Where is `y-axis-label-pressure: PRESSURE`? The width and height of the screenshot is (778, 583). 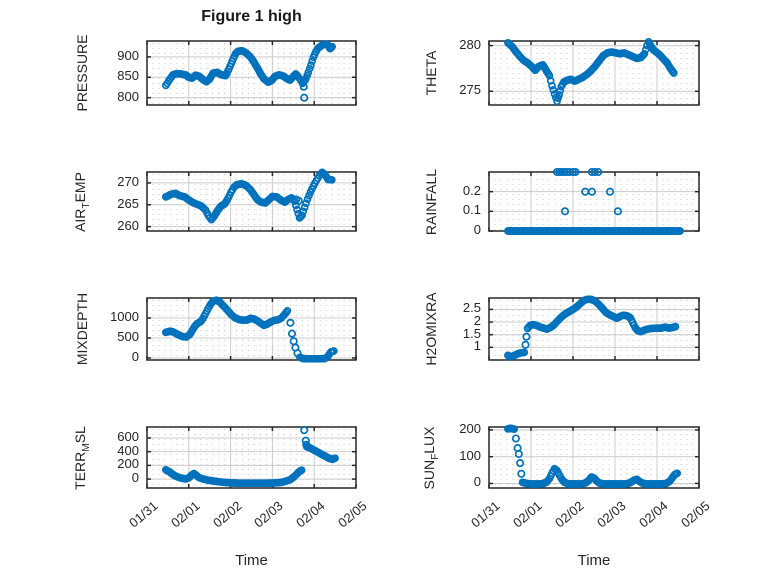 y-axis-label-pressure: PRESSURE is located at coordinates (82, 72).